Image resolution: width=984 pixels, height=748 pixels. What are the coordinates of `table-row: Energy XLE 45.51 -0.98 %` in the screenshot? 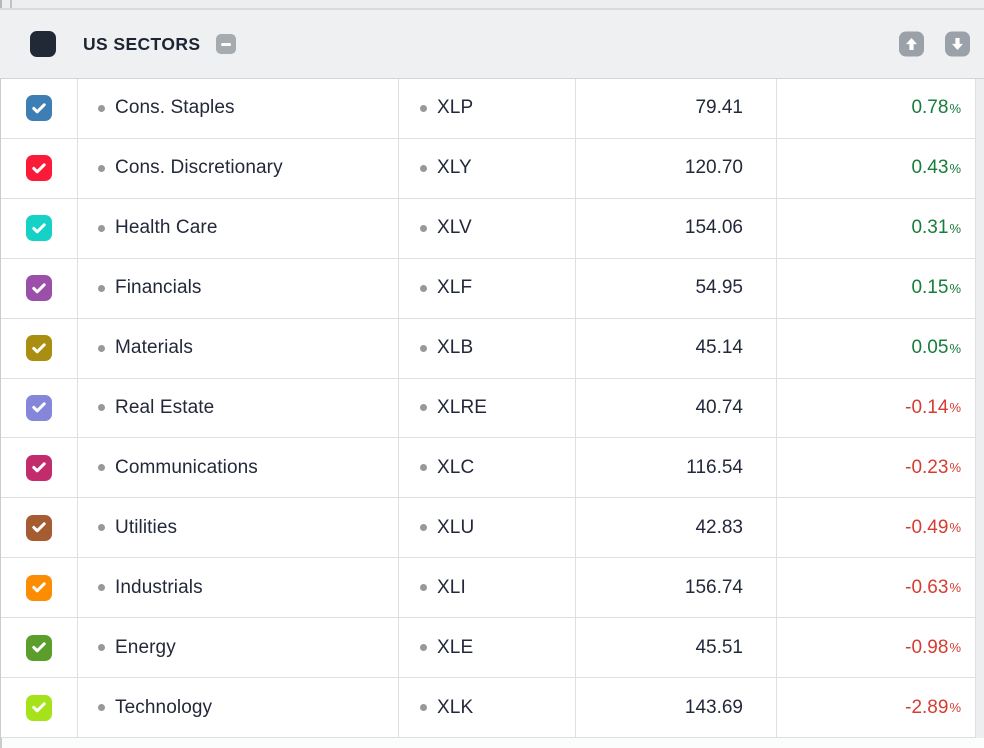 It's located at (488, 648).